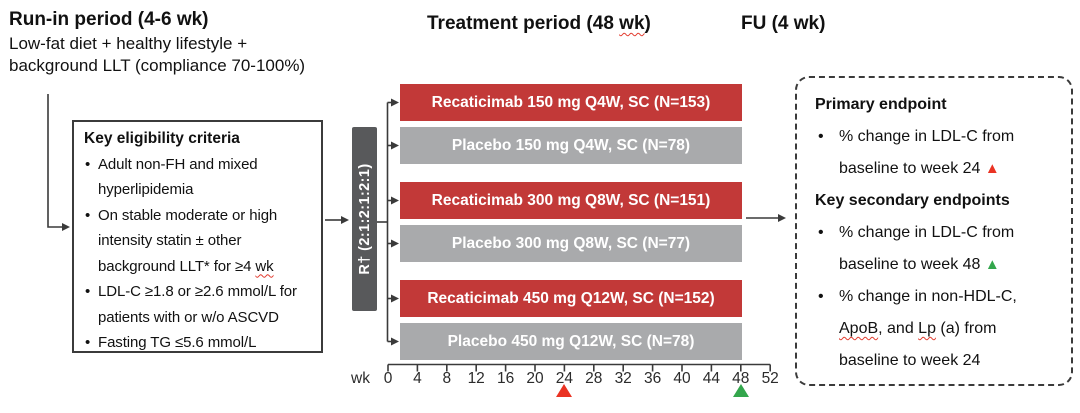 This screenshot has height=413, width=1080. I want to click on key-secondary-endpoints-title: Key secondary endpoints, so click(912, 200).